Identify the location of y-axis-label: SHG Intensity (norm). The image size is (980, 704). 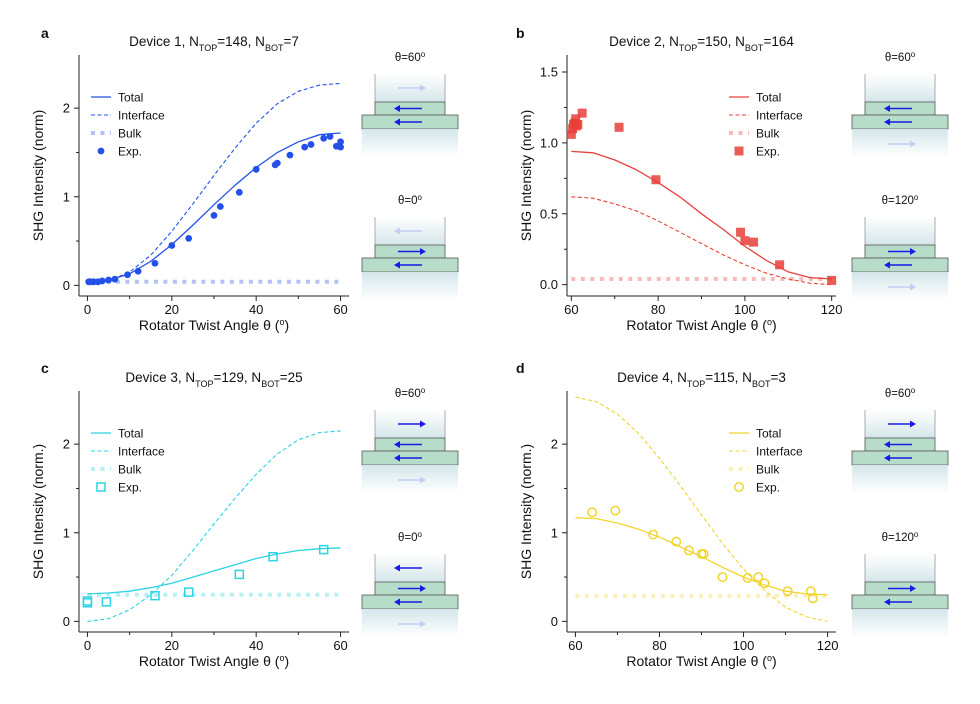
(526, 175).